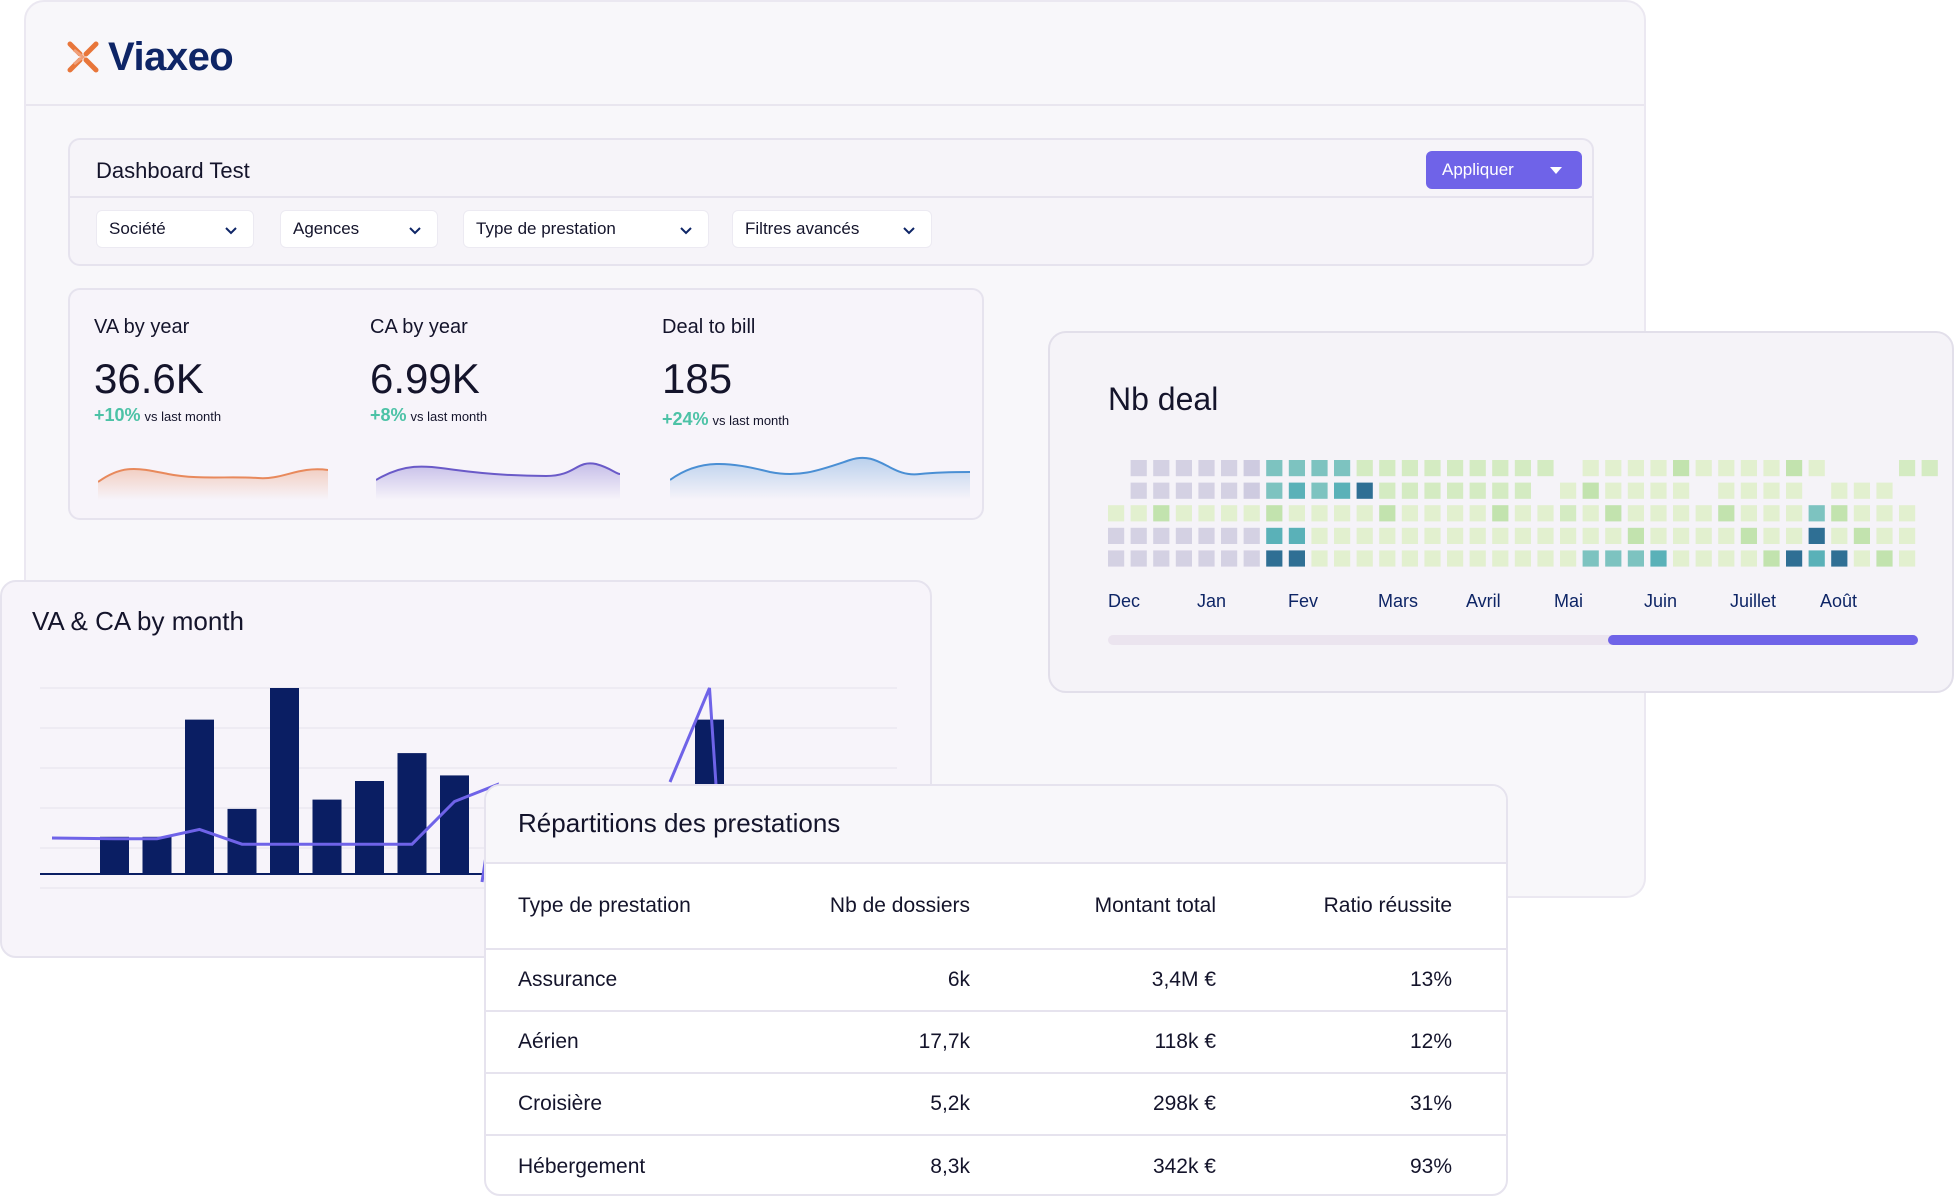 The height and width of the screenshot is (1196, 1954). I want to click on table-row: Assurance 6k 3,4M € 13%, so click(996, 981).